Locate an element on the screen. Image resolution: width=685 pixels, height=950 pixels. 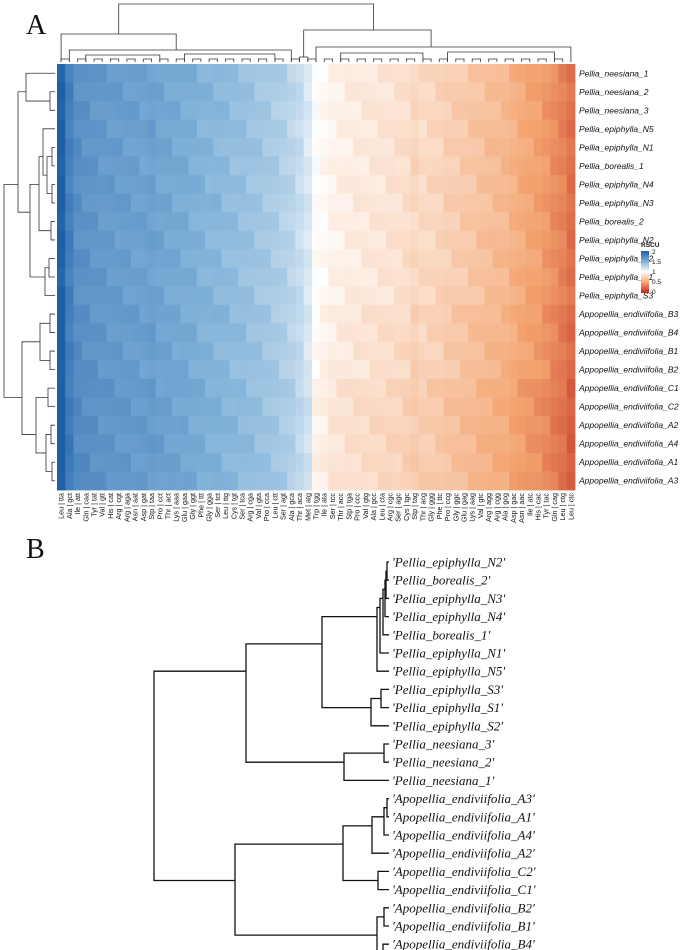
tree-tip-label: 'Pellia_epiphylla_N1' is located at coordinates (448, 653).